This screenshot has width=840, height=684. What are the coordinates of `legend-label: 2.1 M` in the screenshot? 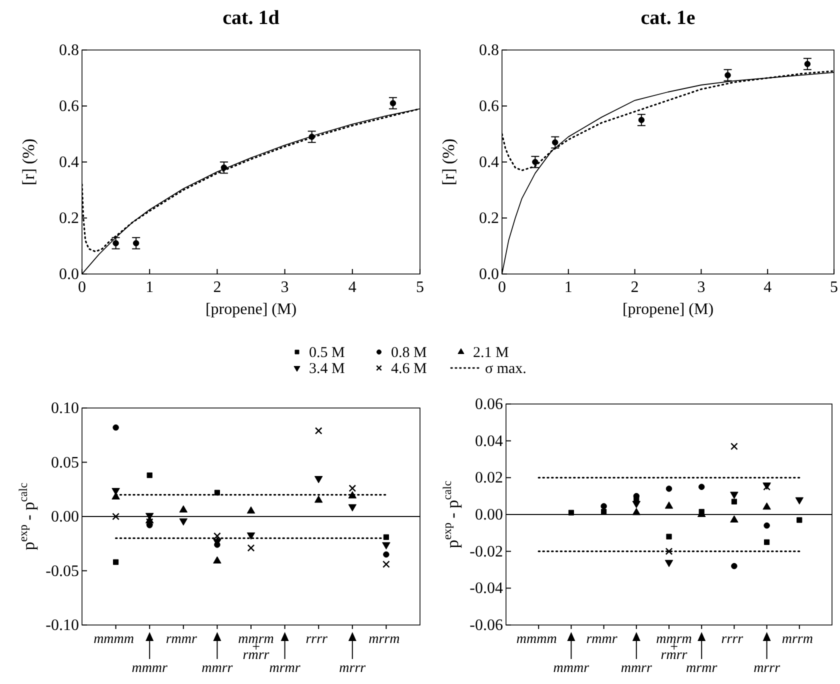 It's located at (491, 353).